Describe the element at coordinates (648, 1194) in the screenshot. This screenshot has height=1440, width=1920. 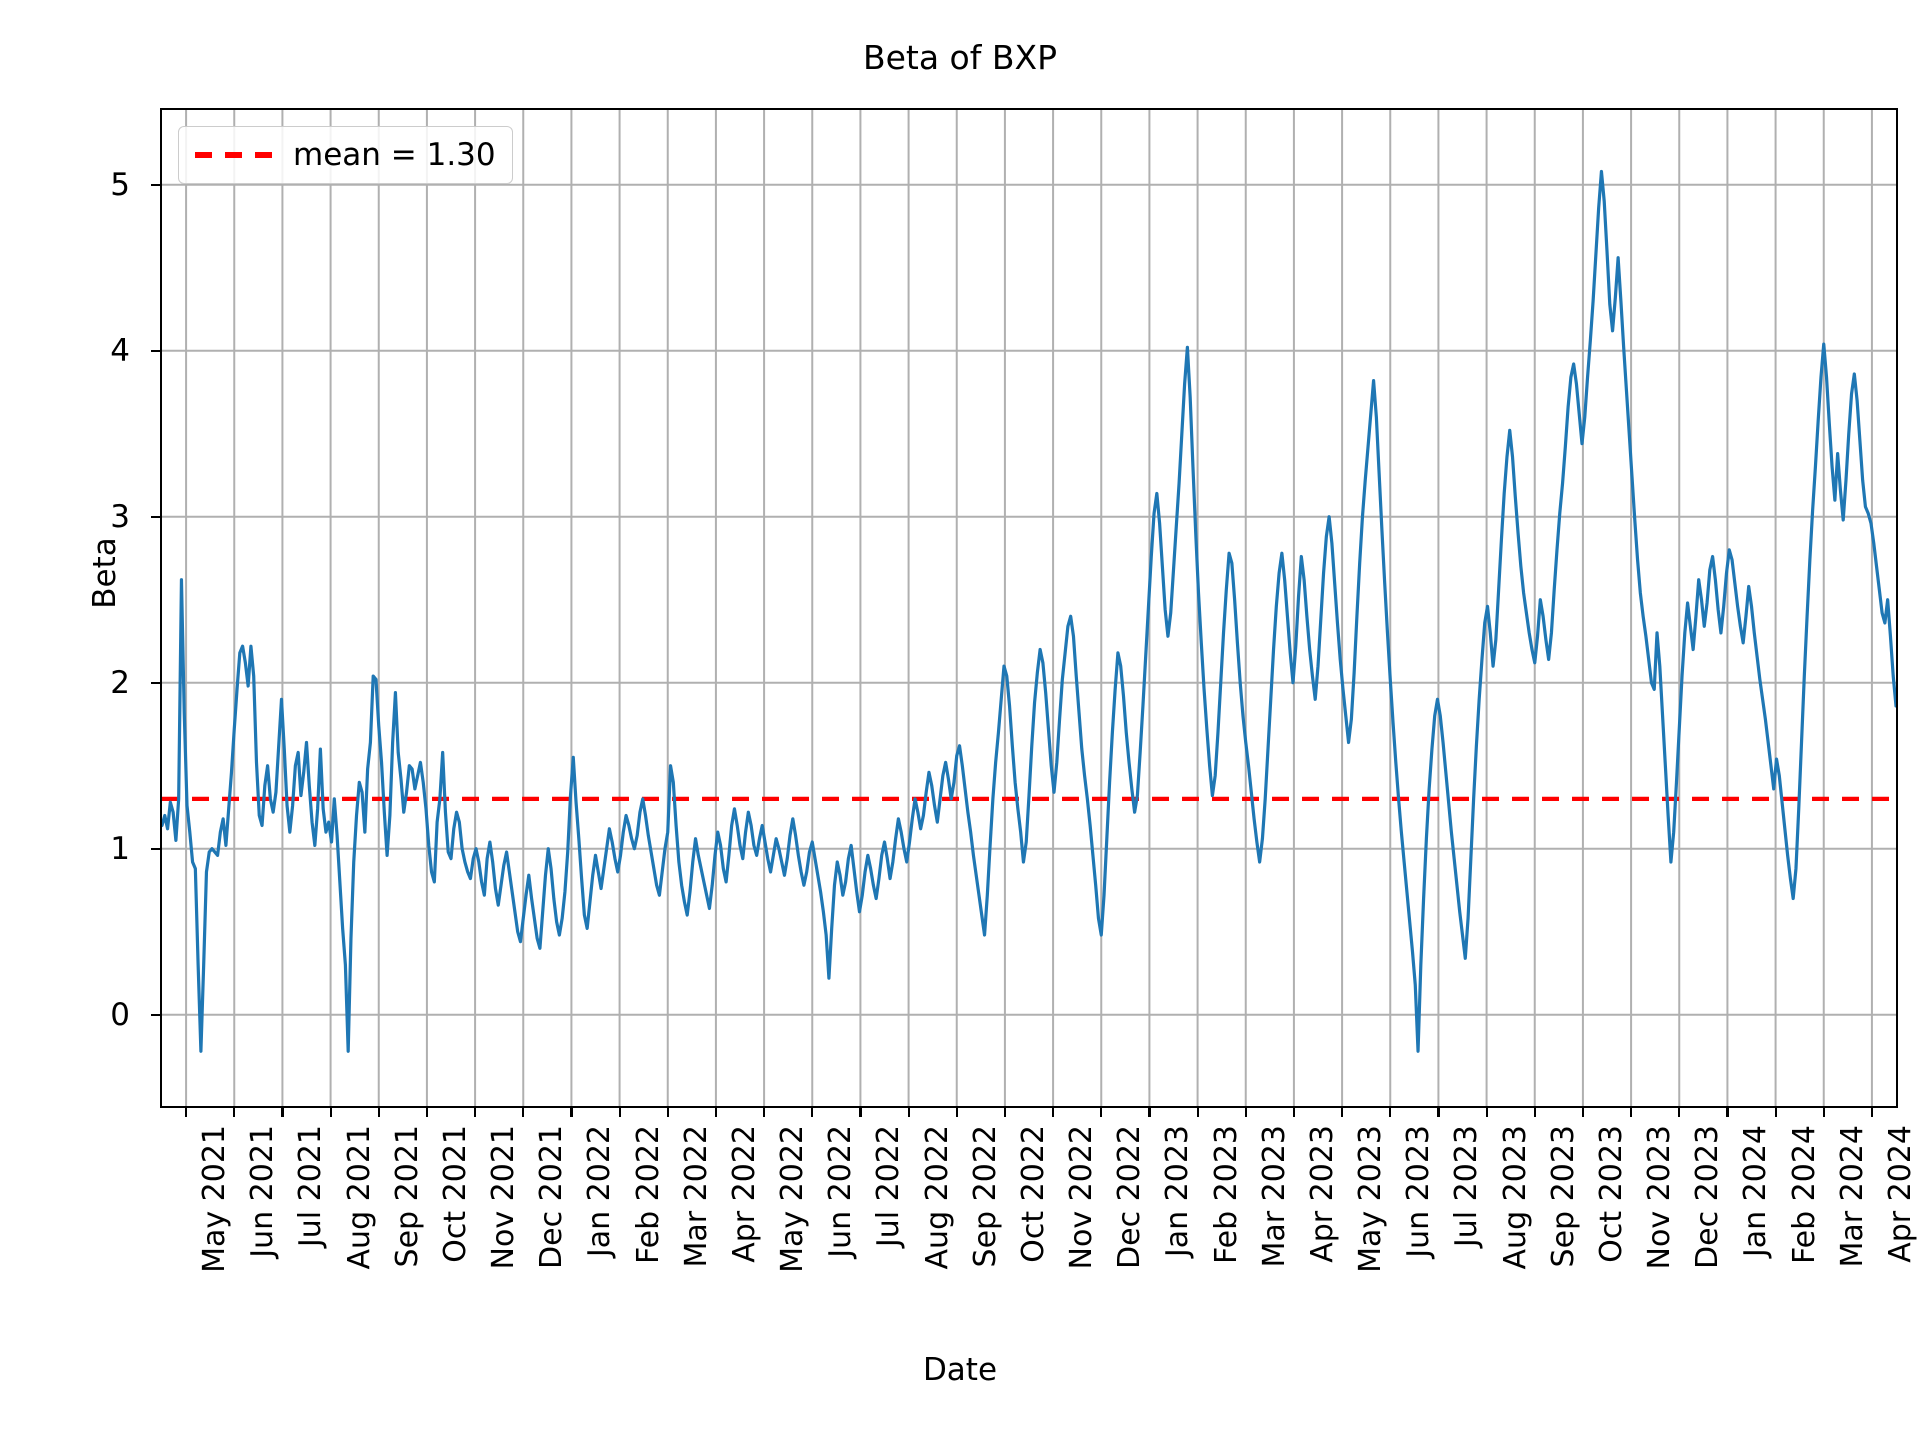
I see `x-tick-label: Feb 2022` at that location.